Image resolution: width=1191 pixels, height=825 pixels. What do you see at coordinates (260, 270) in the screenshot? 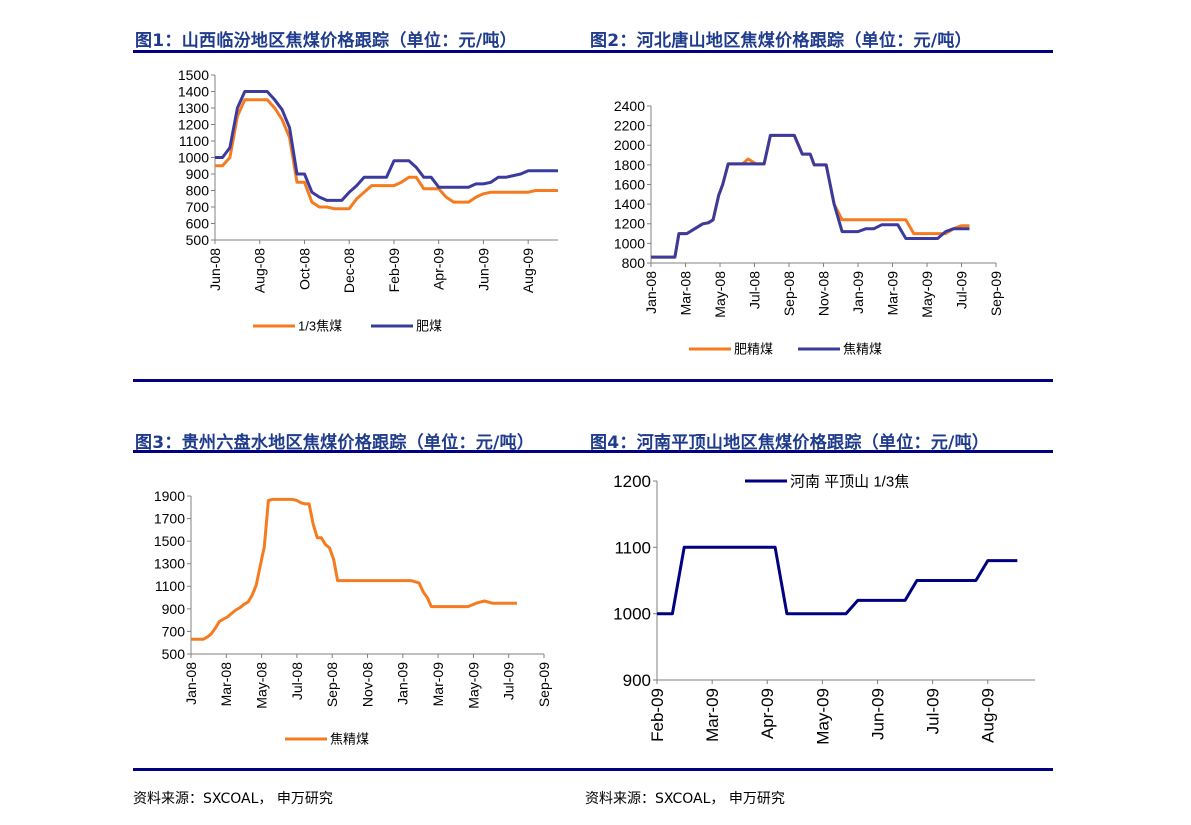
I see `x-tick-label: Aug-08` at bounding box center [260, 270].